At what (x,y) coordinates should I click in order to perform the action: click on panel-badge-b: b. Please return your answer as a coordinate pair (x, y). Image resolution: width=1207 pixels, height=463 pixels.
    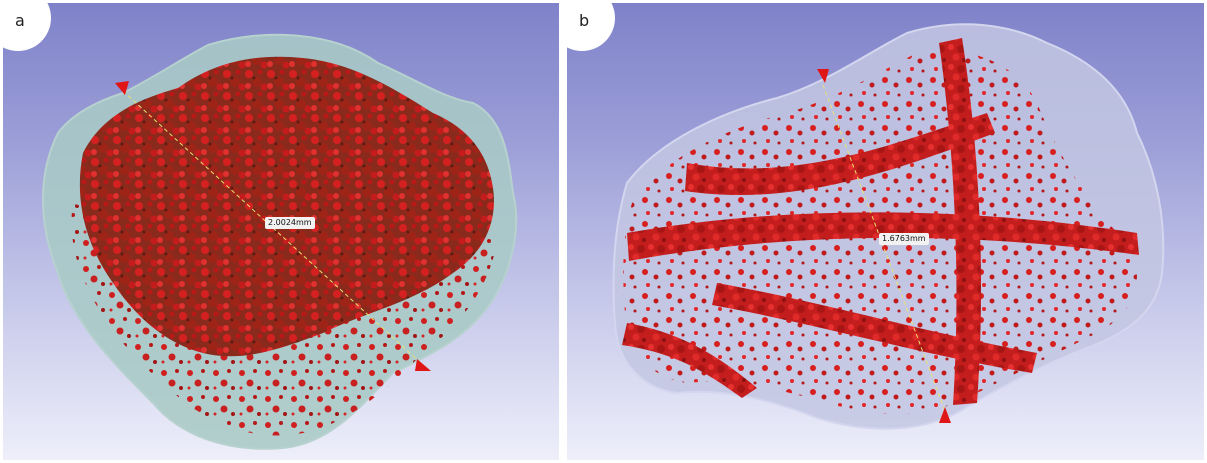
    Looking at the image, I should click on (591, 27).